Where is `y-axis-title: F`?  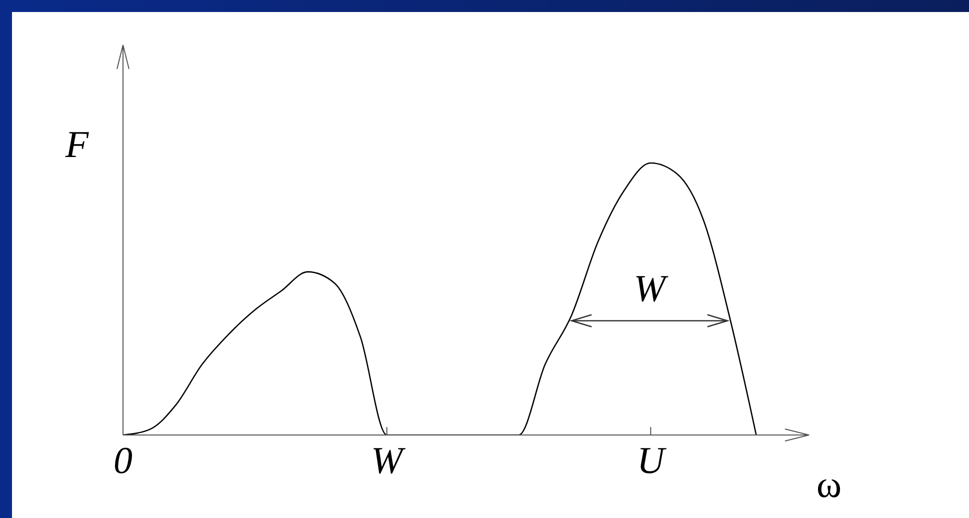 y-axis-title: F is located at coordinates (77, 145).